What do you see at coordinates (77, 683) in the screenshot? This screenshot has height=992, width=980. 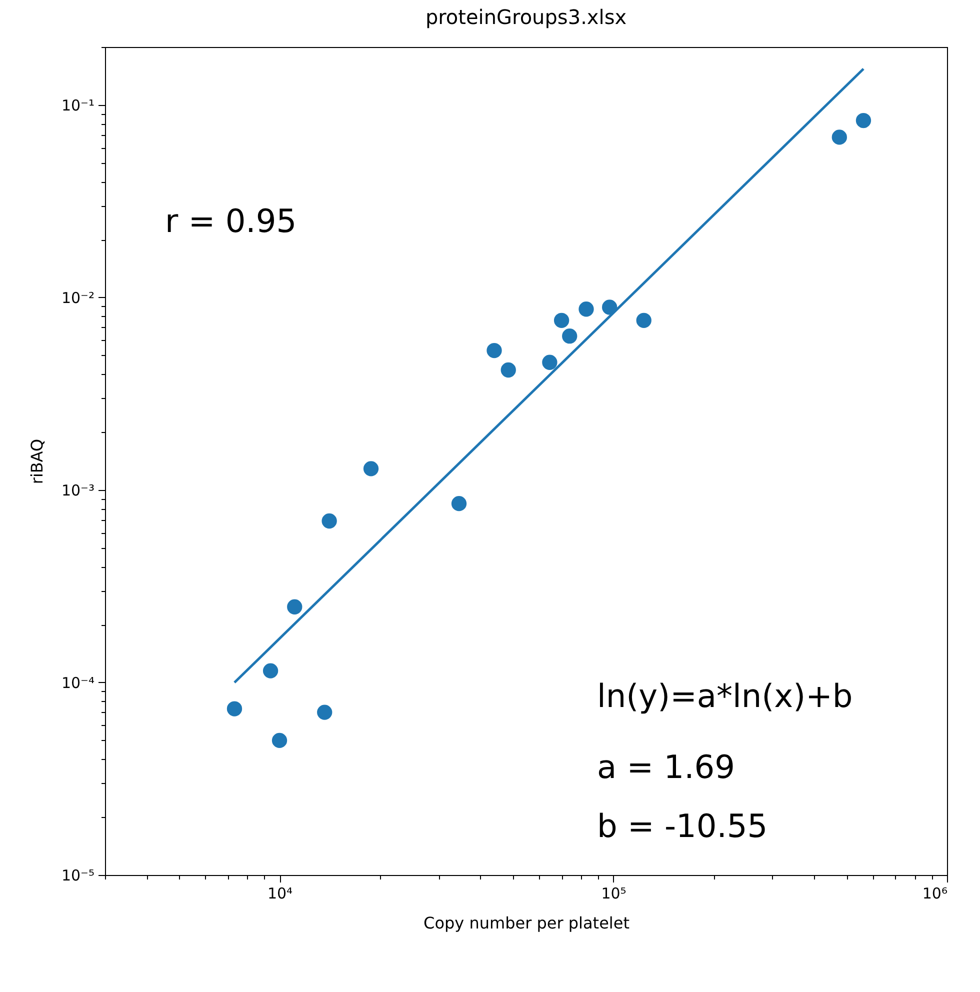 I see `y-tick-label: 10⁻⁴` at bounding box center [77, 683].